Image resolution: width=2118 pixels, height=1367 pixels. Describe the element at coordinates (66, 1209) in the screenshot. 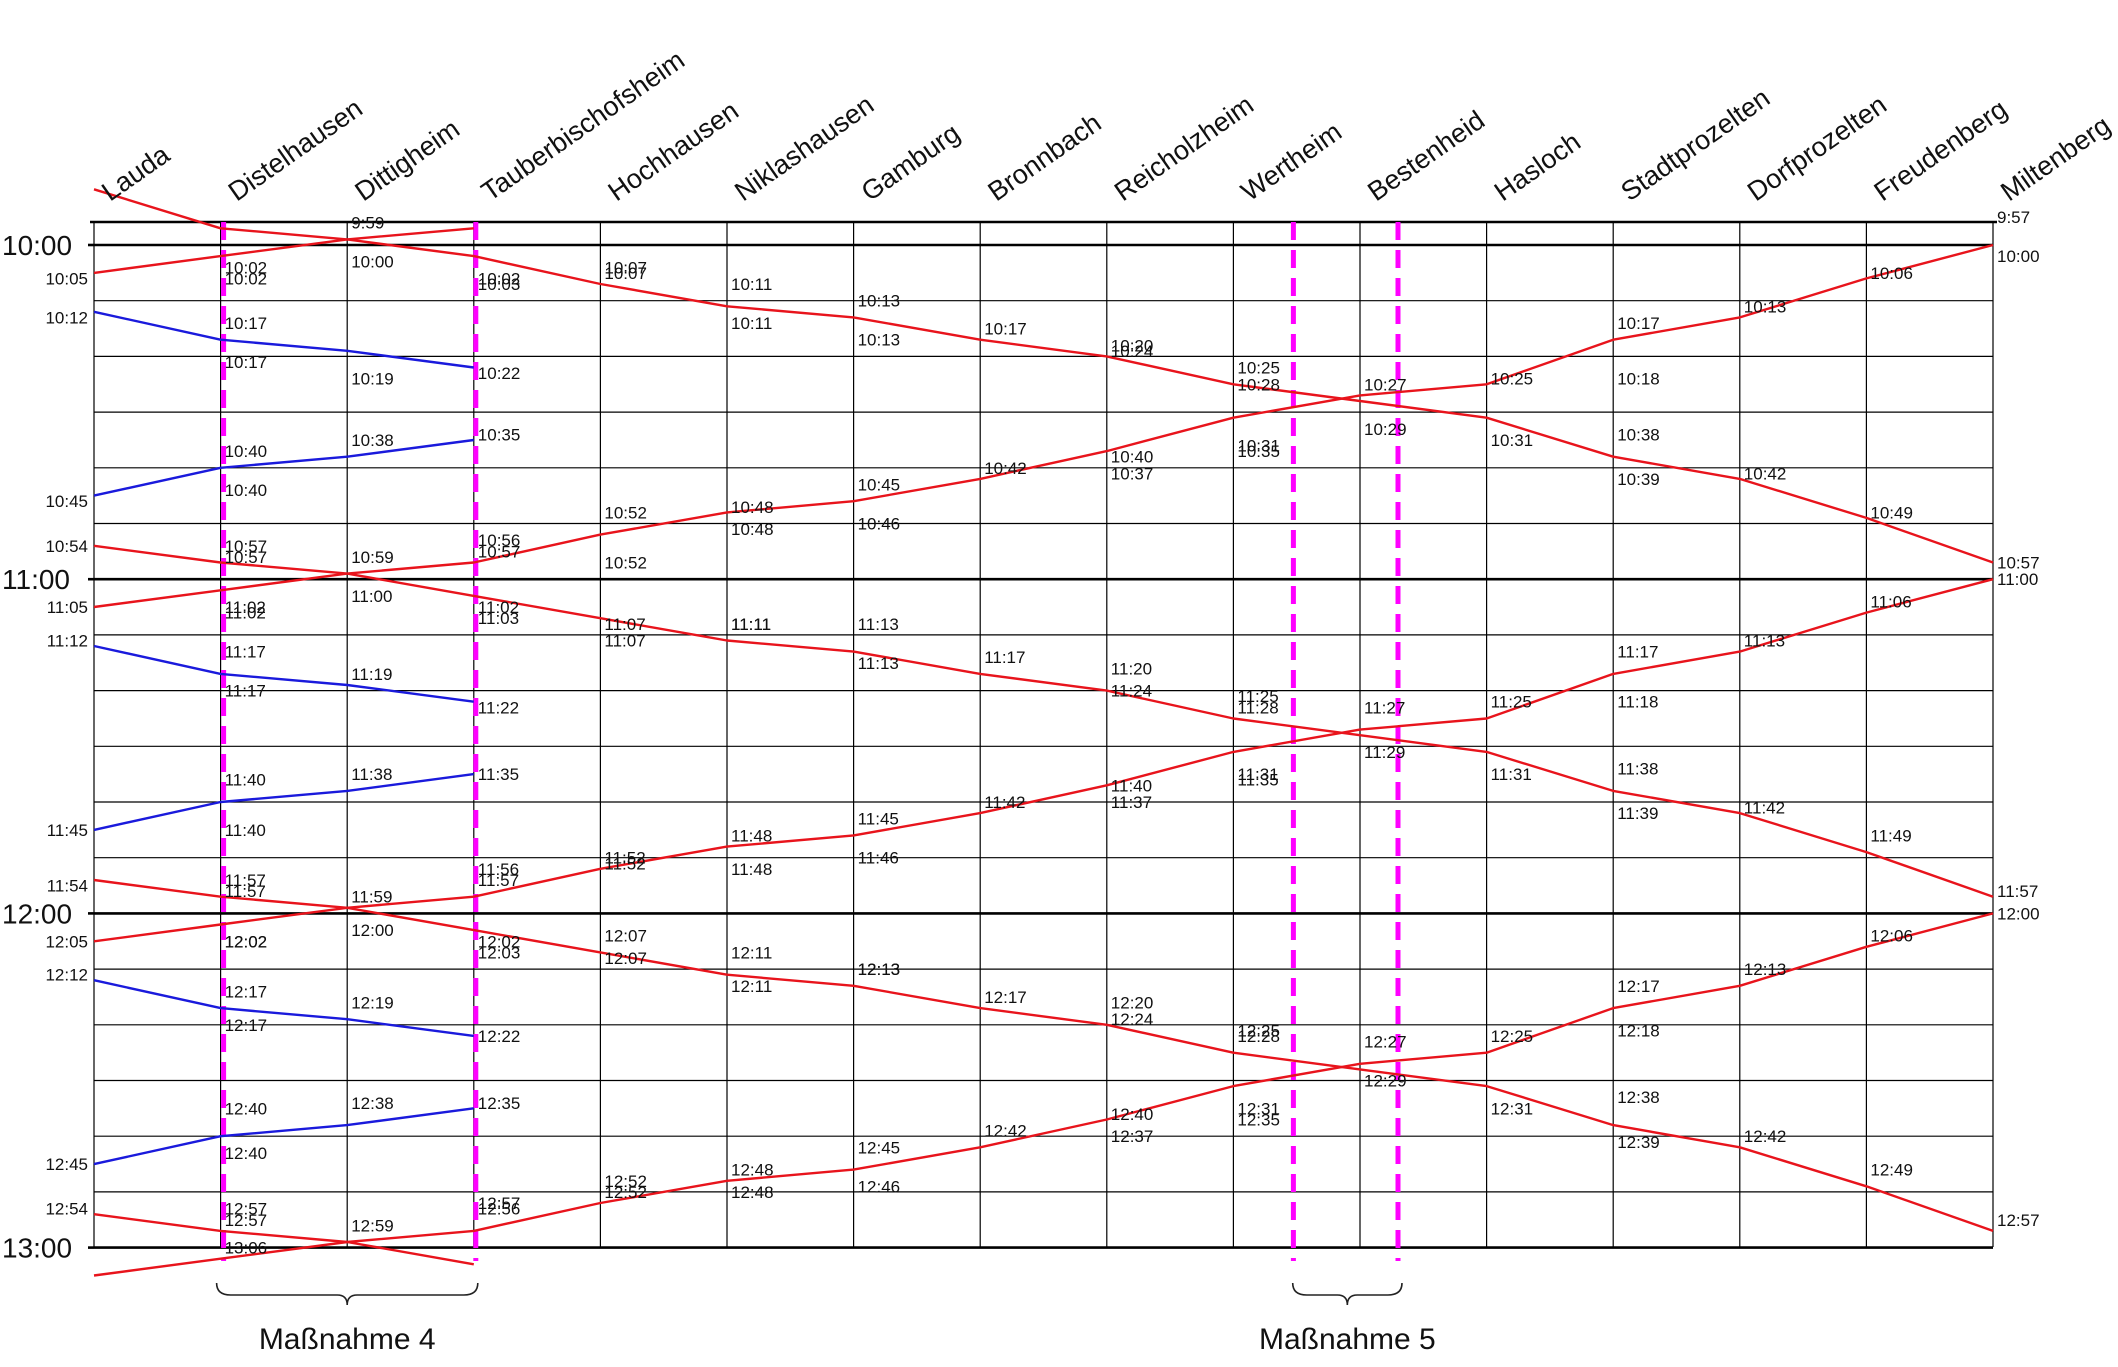

I see `time-label: 12:54` at that location.